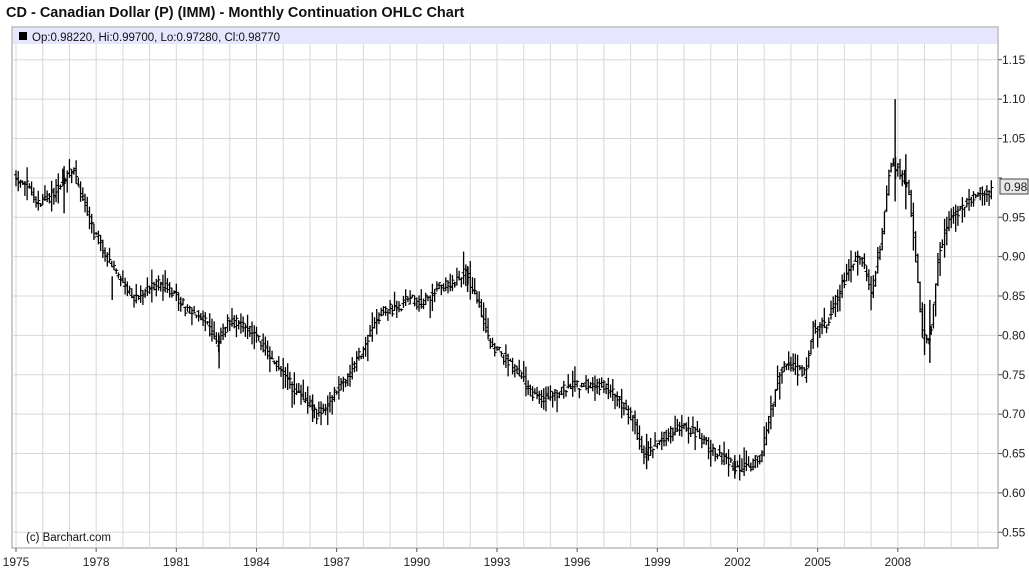  What do you see at coordinates (1014, 532) in the screenshot?
I see `y-tick-label: 0.55` at bounding box center [1014, 532].